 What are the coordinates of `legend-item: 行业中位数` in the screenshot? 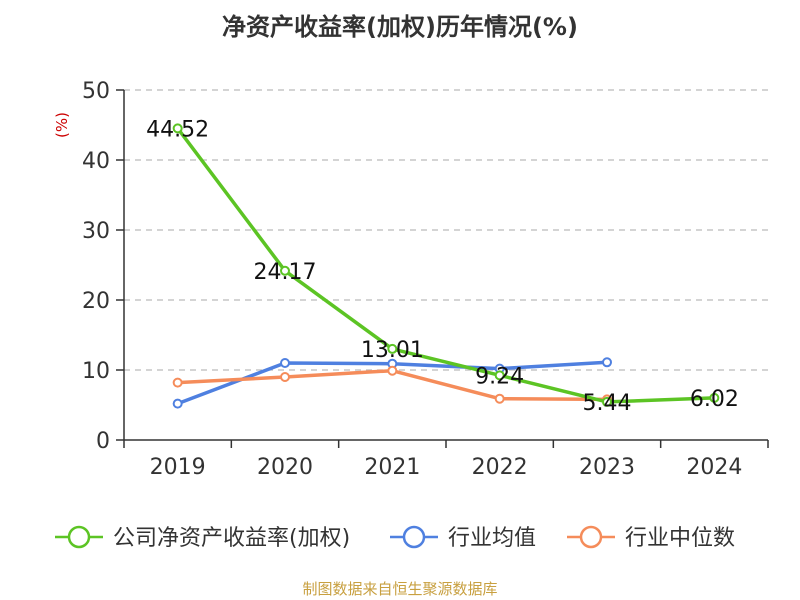 It's located at (651, 538).